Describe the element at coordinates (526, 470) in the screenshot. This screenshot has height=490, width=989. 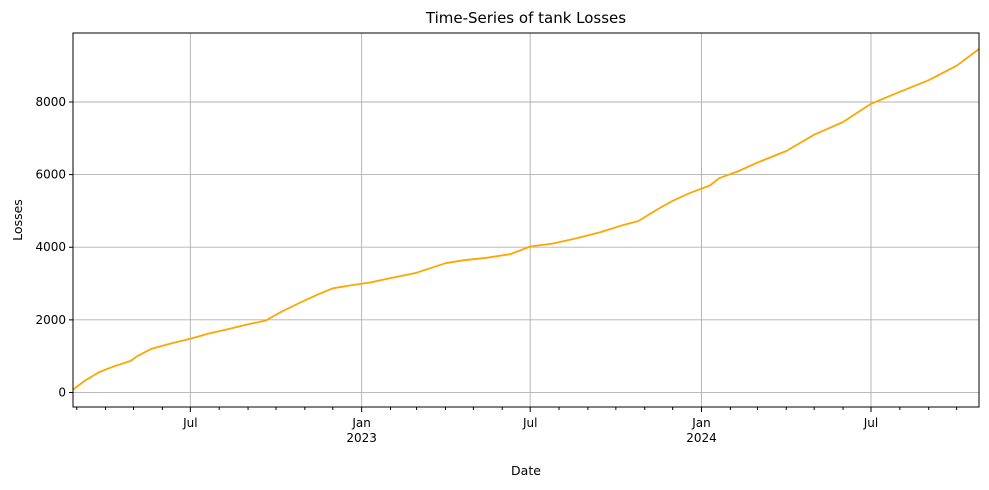
I see `x-axis-label: Date` at that location.